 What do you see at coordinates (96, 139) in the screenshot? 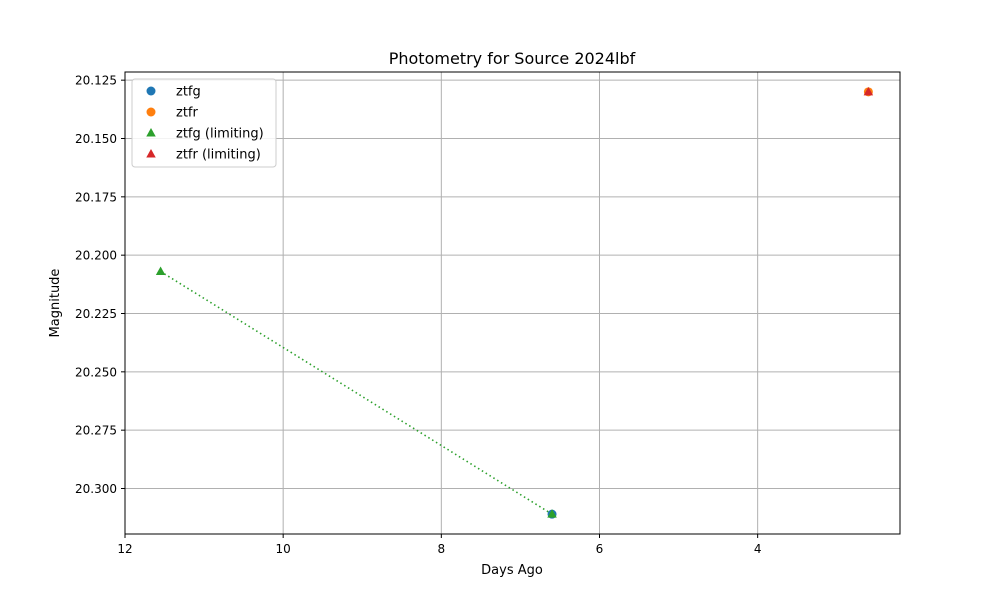
I see `y-tick-label: 20.150` at bounding box center [96, 139].